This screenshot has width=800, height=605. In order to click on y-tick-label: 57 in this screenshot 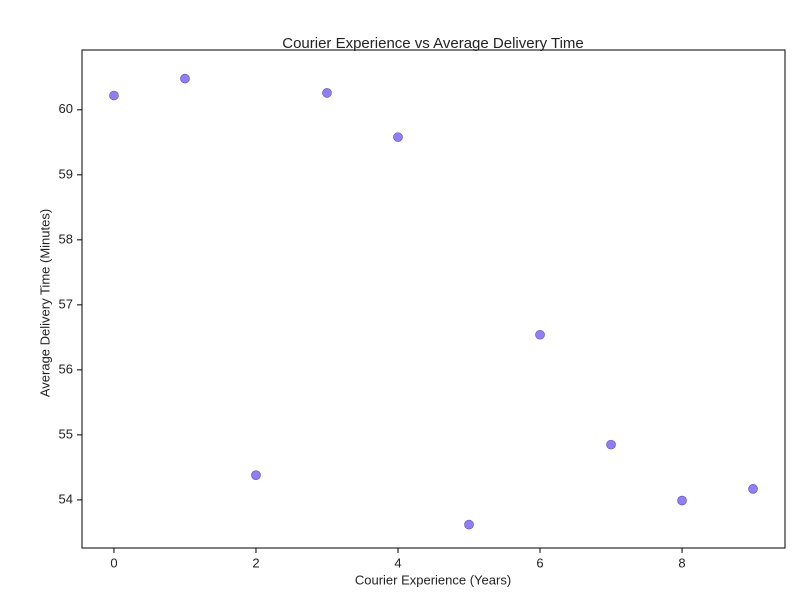, I will do `click(66, 303)`.